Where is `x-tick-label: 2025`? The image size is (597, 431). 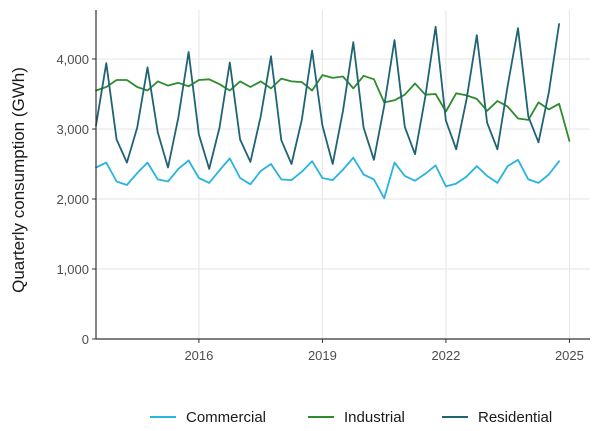 x-tick-label: 2025 is located at coordinates (569, 355).